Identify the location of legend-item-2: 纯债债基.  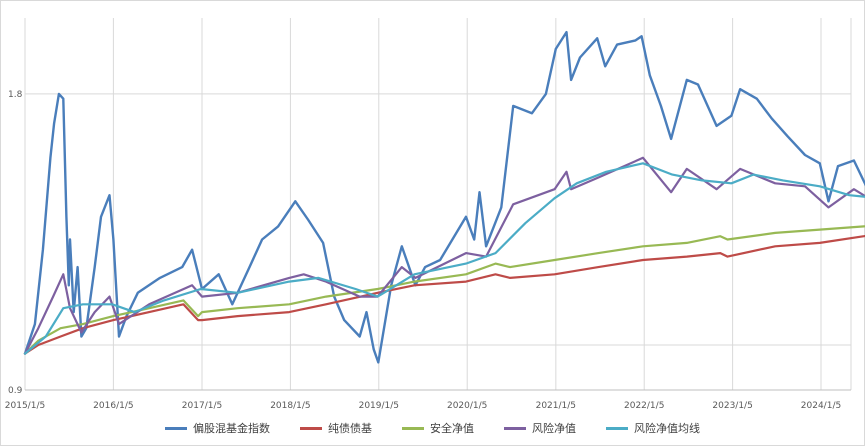
(336, 428).